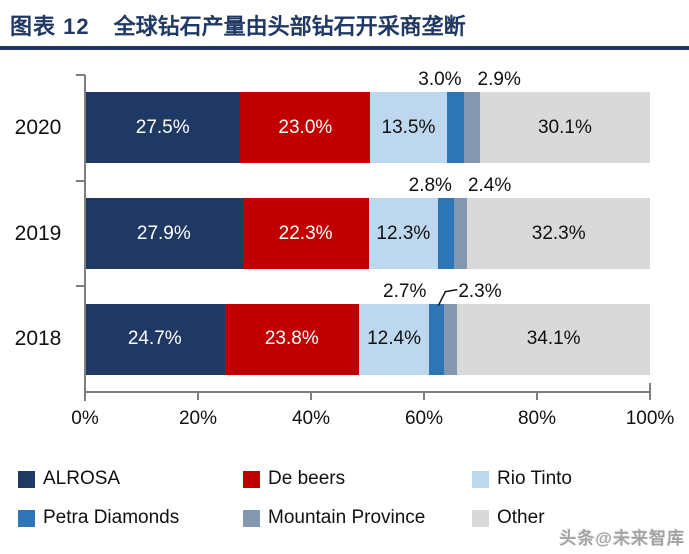 The image size is (689, 554). What do you see at coordinates (344, 48) in the screenshot?
I see `title-underline` at bounding box center [344, 48].